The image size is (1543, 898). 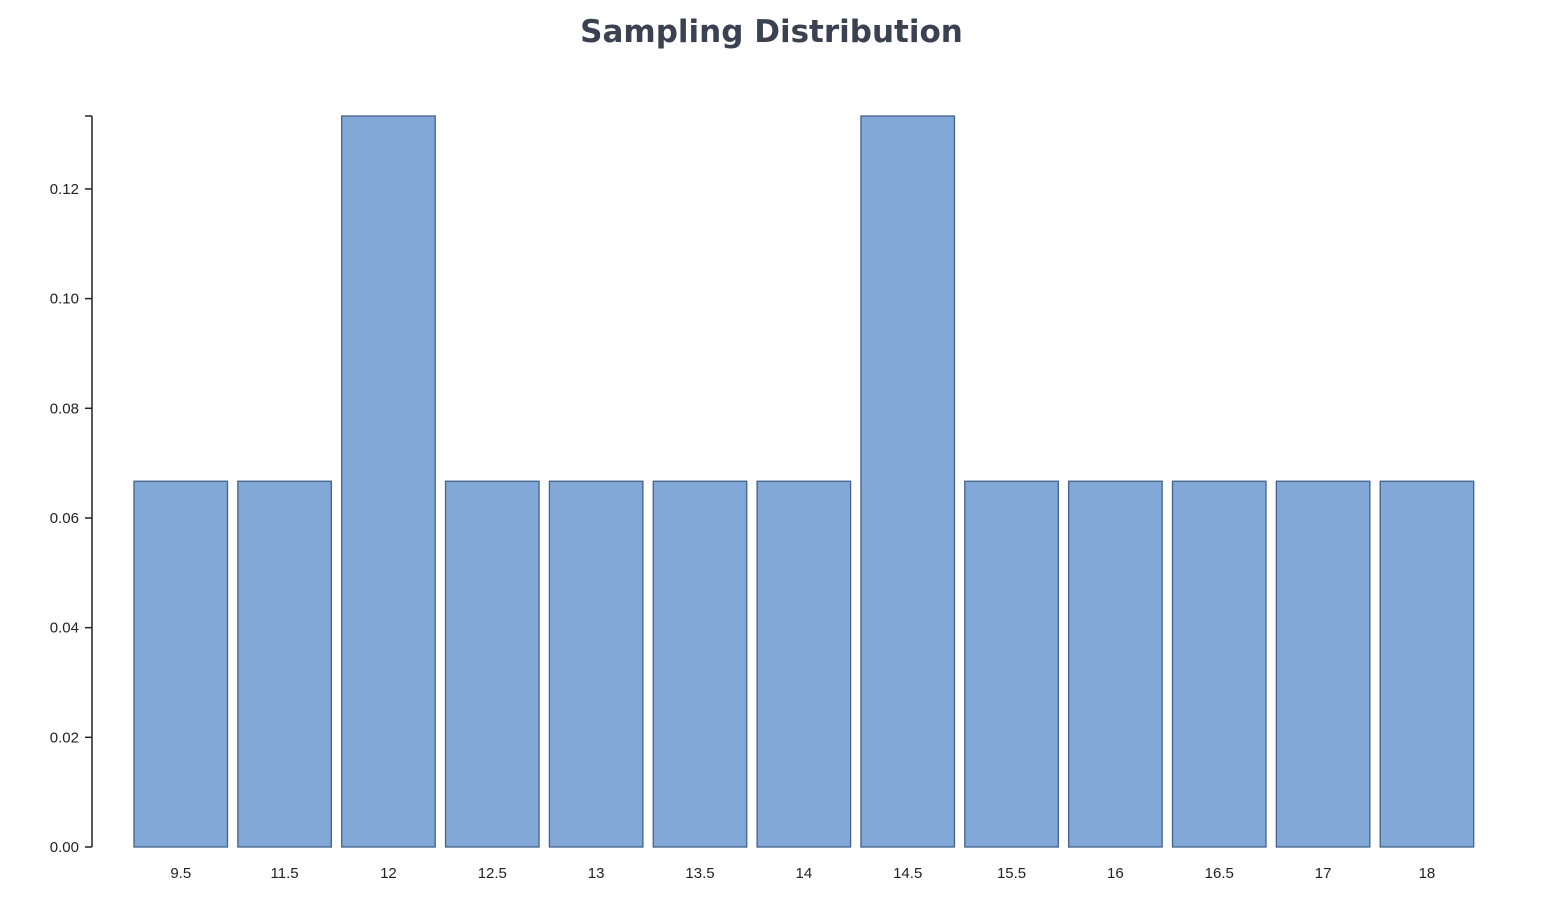 What do you see at coordinates (64, 189) in the screenshot?
I see `y-tick-label: 0.12` at bounding box center [64, 189].